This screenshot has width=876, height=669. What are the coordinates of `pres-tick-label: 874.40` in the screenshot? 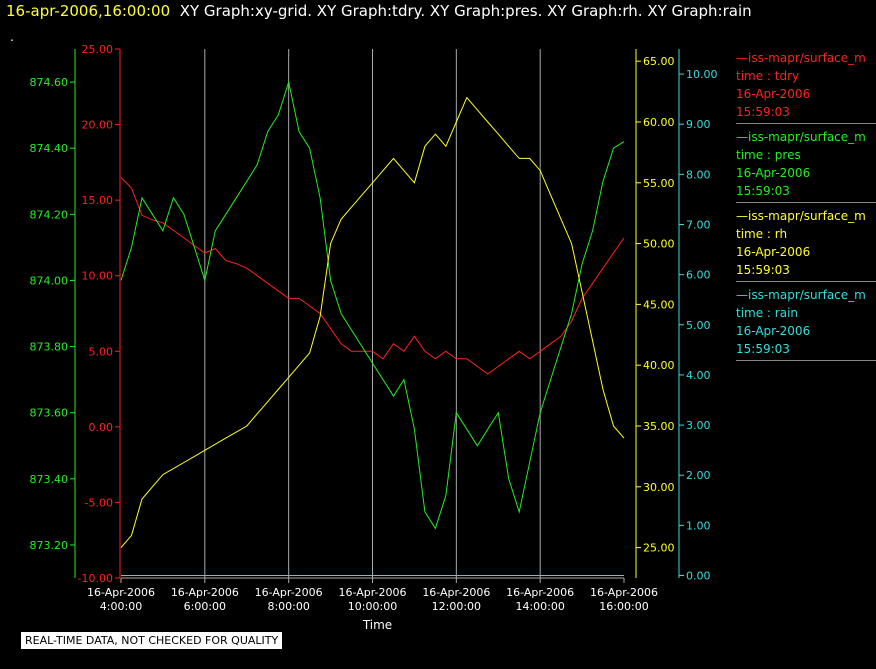 It's located at (49, 148).